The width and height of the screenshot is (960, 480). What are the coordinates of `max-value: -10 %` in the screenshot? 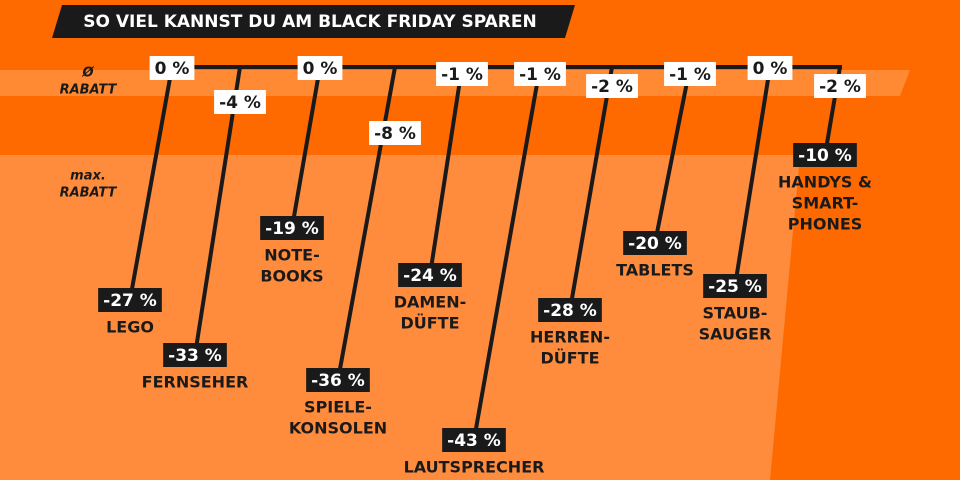 It's located at (825, 156).